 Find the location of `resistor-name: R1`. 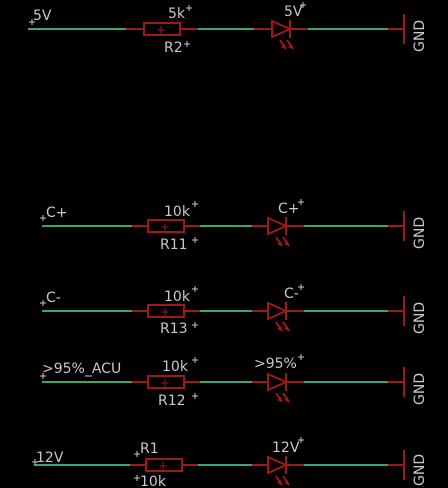

resistor-name: R1 is located at coordinates (149, 449).